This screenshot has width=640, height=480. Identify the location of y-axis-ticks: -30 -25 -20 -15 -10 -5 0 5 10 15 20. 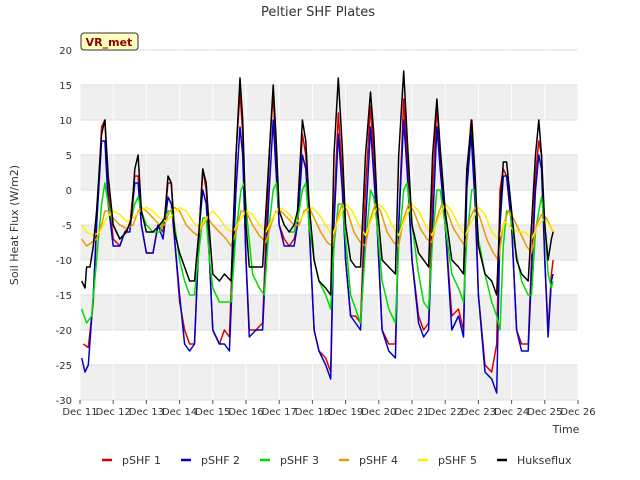
(64, 226).